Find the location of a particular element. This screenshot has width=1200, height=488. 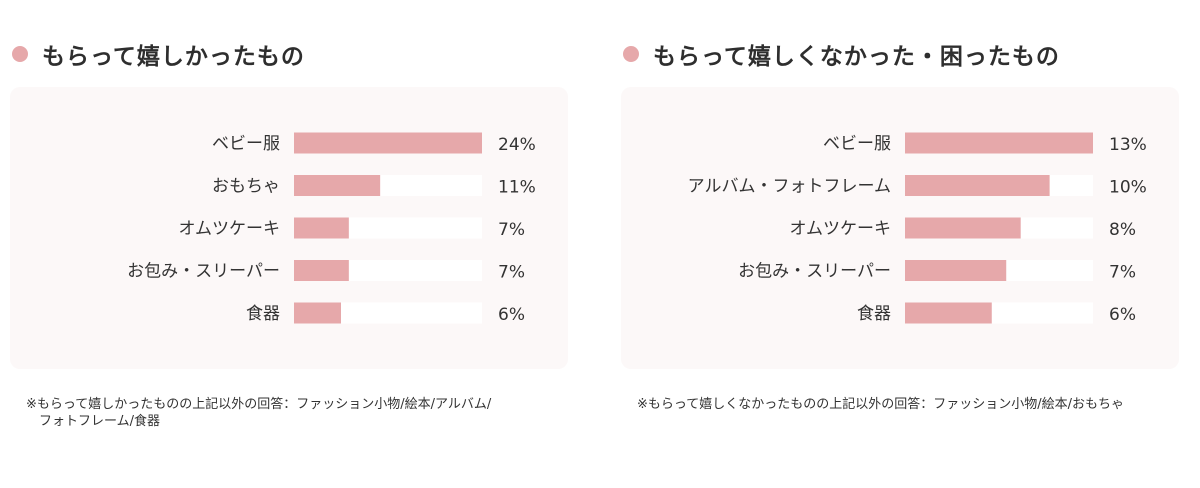

footnote-line: ※もらって嬉しくなかったものの上記以外の回答：ファッション小物/絵本/おもちゃ is located at coordinates (881, 404).